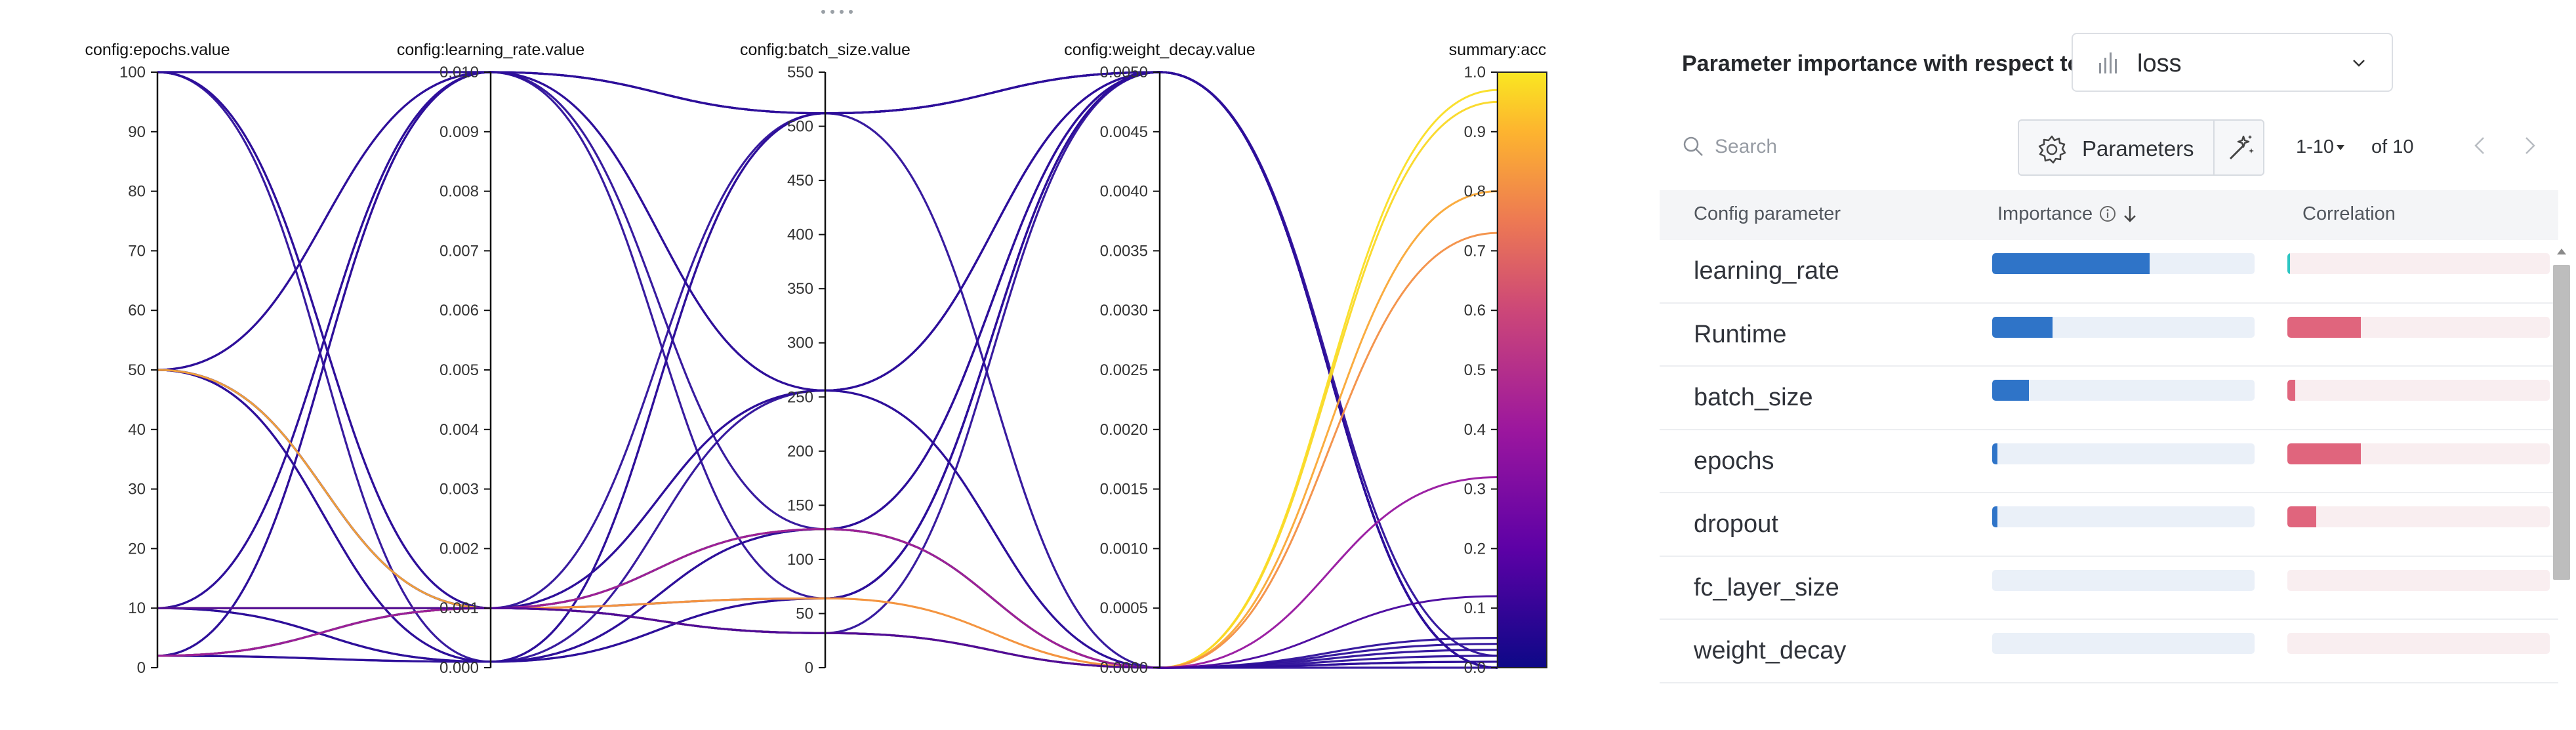 The width and height of the screenshot is (2576, 730). What do you see at coordinates (800, 235) in the screenshot?
I see `tick-label: 400` at bounding box center [800, 235].